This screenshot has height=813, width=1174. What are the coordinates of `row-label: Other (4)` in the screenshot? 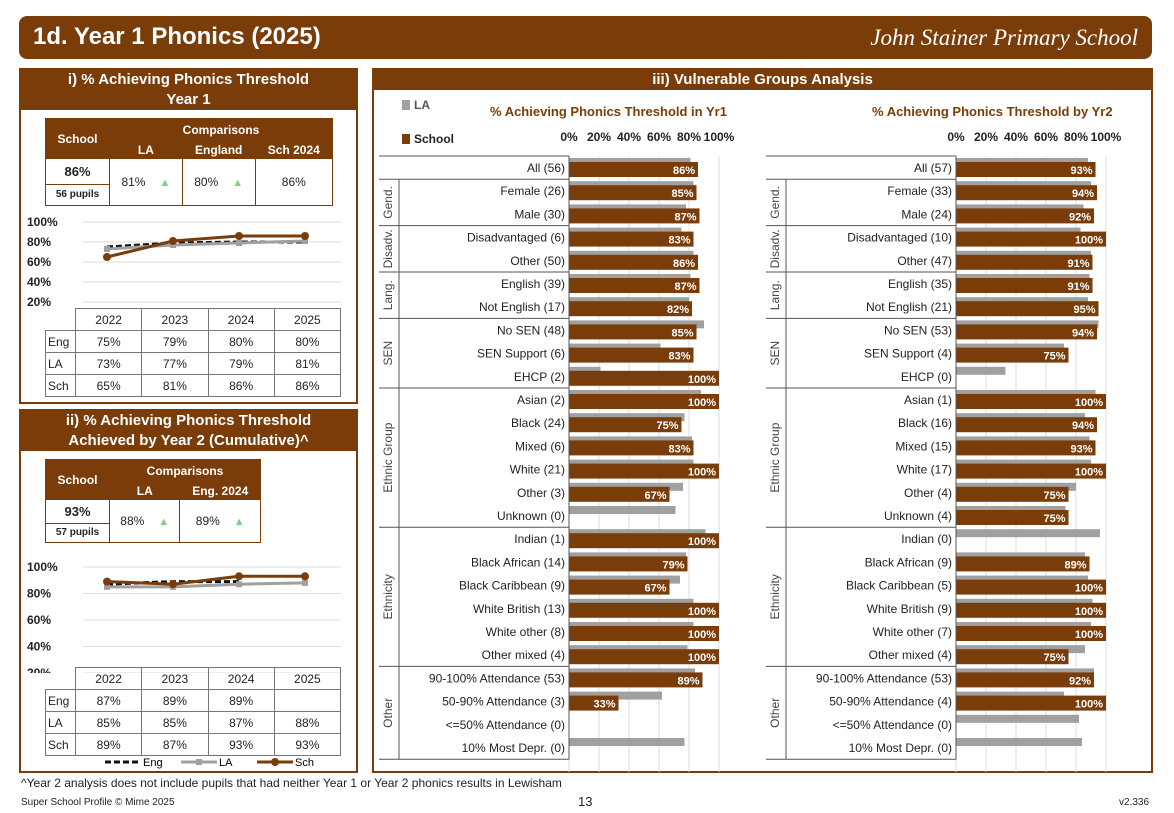 It's located at (928, 493).